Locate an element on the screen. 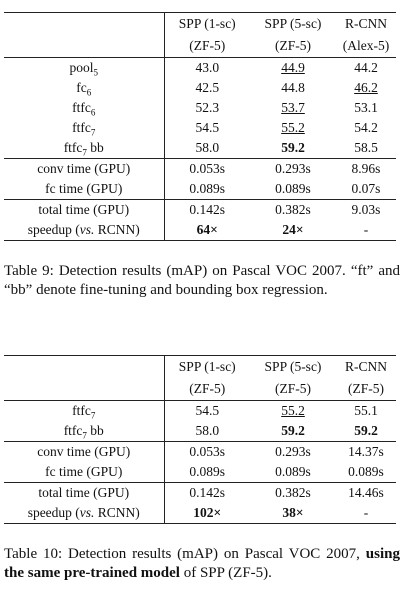 The width and height of the screenshot is (408, 596). caption-suffix: of SPP (ZF-5). is located at coordinates (225, 573).